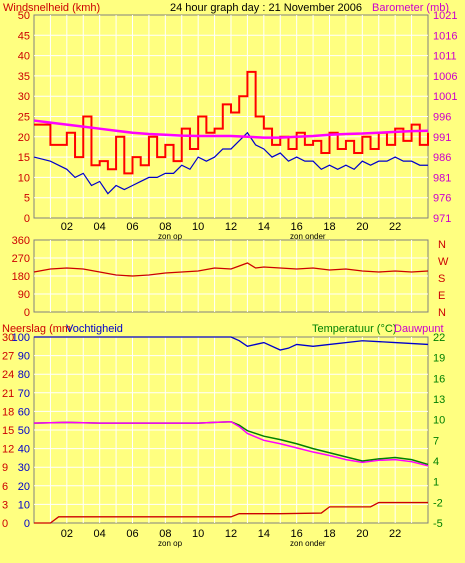 The width and height of the screenshot is (465, 563). What do you see at coordinates (24, 97) in the screenshot?
I see `y-tick-wind: 30` at bounding box center [24, 97].